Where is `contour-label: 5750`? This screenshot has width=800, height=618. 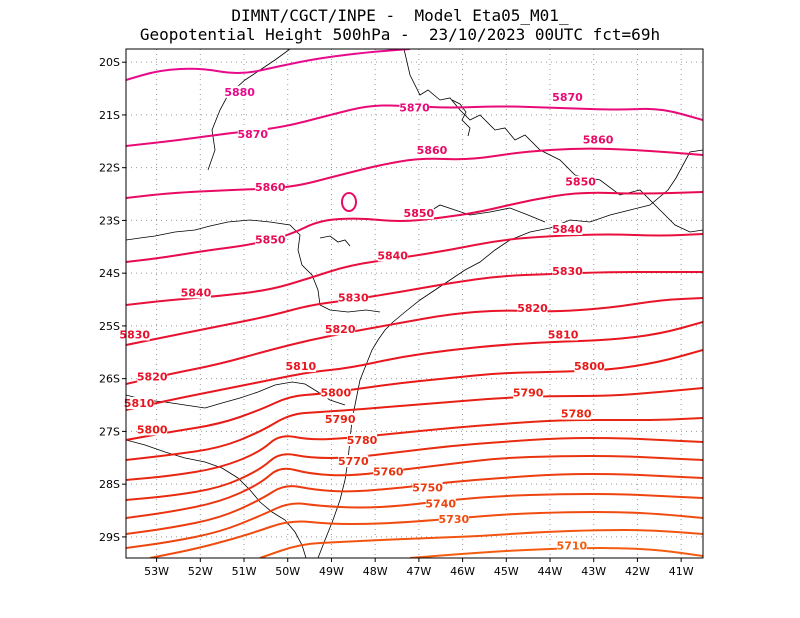
contour-label: 5750 is located at coordinates (427, 487).